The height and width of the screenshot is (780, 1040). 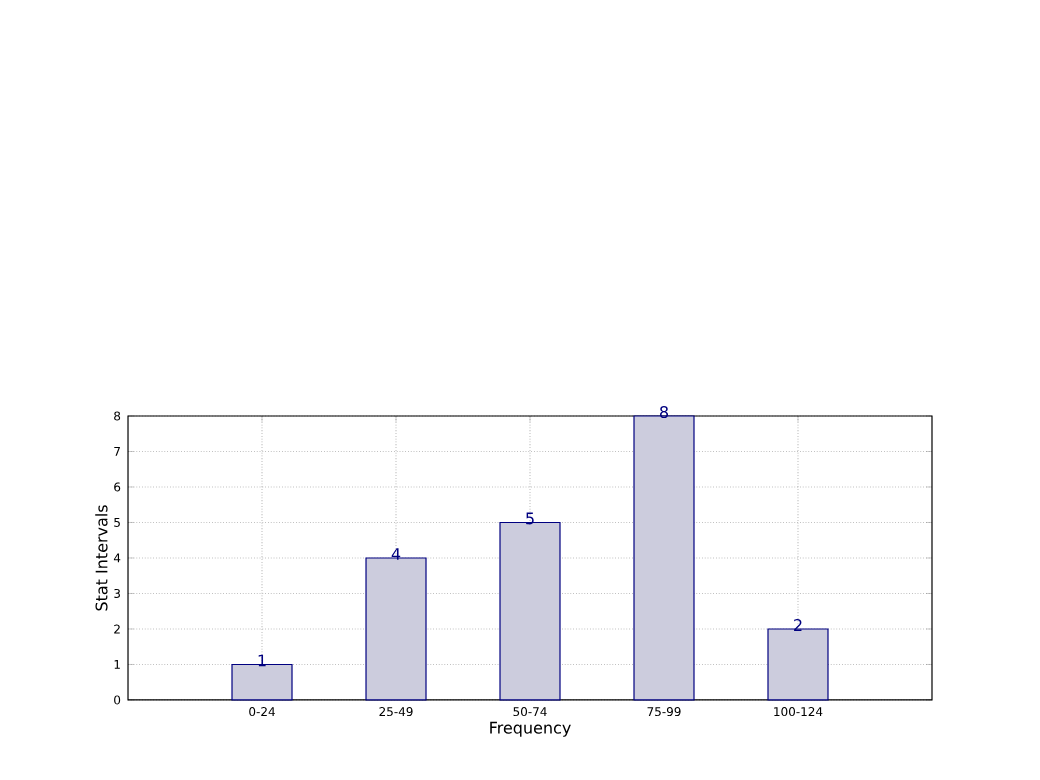 What do you see at coordinates (530, 729) in the screenshot?
I see `x-axis-title: Frequency` at bounding box center [530, 729].